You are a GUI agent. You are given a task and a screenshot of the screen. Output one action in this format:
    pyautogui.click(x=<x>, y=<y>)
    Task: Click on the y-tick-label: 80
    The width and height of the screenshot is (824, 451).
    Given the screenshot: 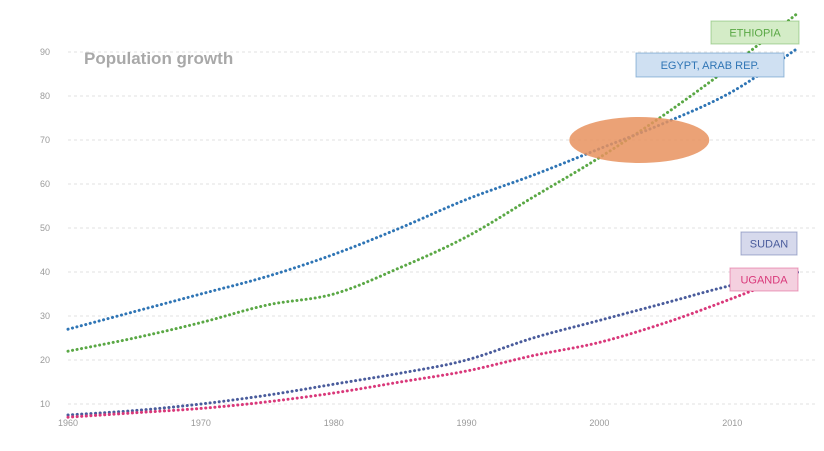 What is the action you would take?
    pyautogui.click(x=45, y=96)
    